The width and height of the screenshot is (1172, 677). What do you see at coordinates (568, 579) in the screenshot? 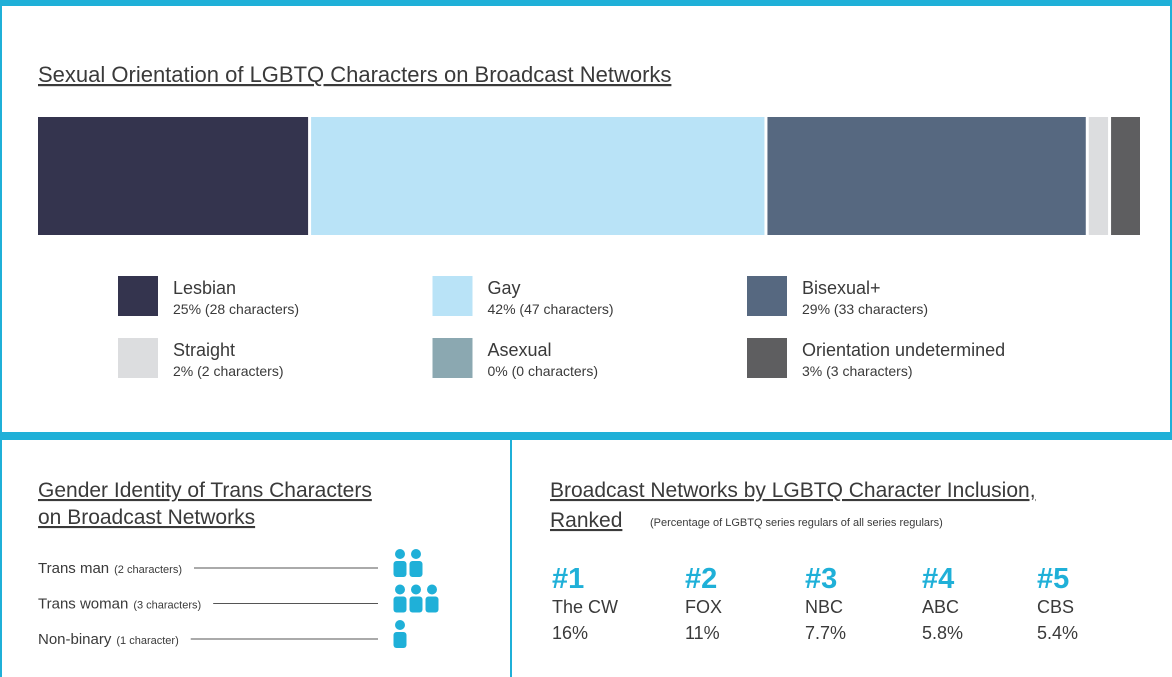
I see `rank: #1` at bounding box center [568, 579].